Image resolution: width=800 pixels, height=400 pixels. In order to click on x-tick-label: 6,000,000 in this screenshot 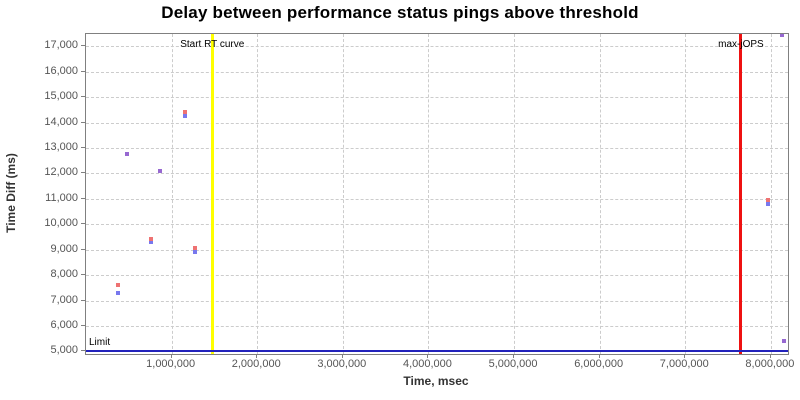, I will do `click(599, 364)`.